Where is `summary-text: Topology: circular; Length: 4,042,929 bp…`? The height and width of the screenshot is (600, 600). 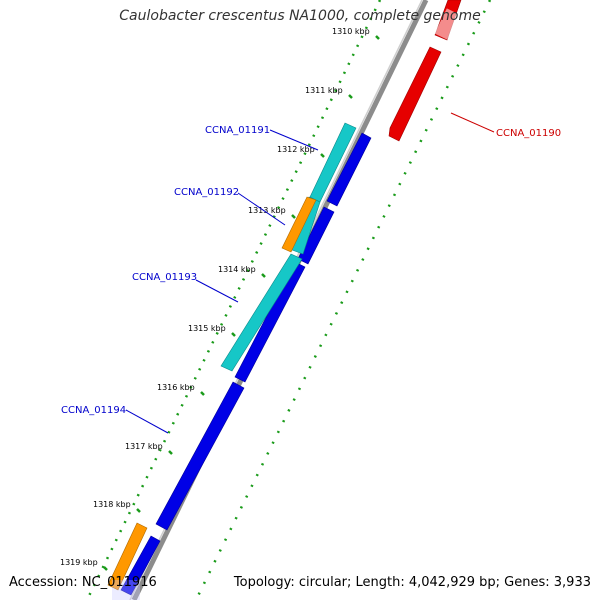
summary-text: Topology: circular; Length: 4,042,929 bp… is located at coordinates (412, 582).